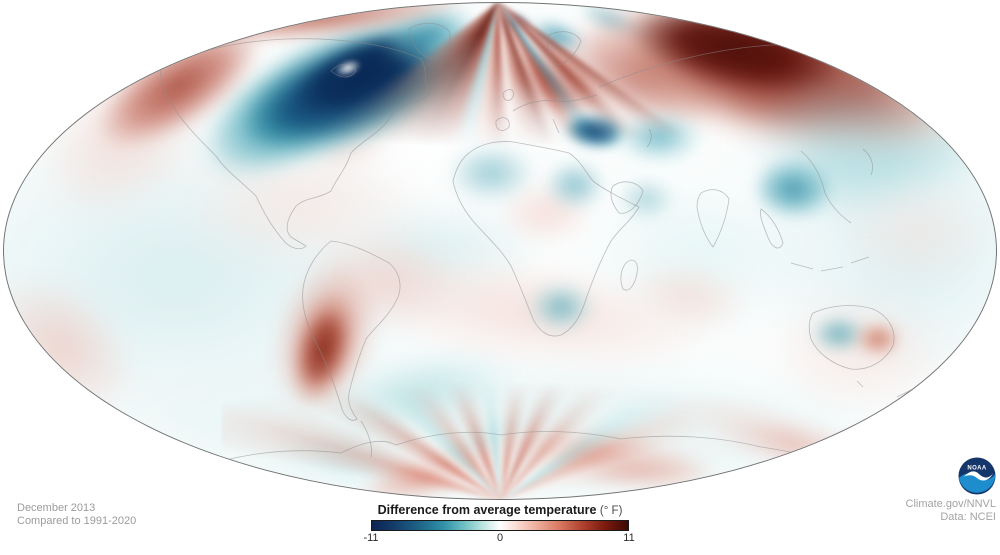 The image size is (1000, 555). I want to click on legend-mid-label: 0, so click(500, 538).